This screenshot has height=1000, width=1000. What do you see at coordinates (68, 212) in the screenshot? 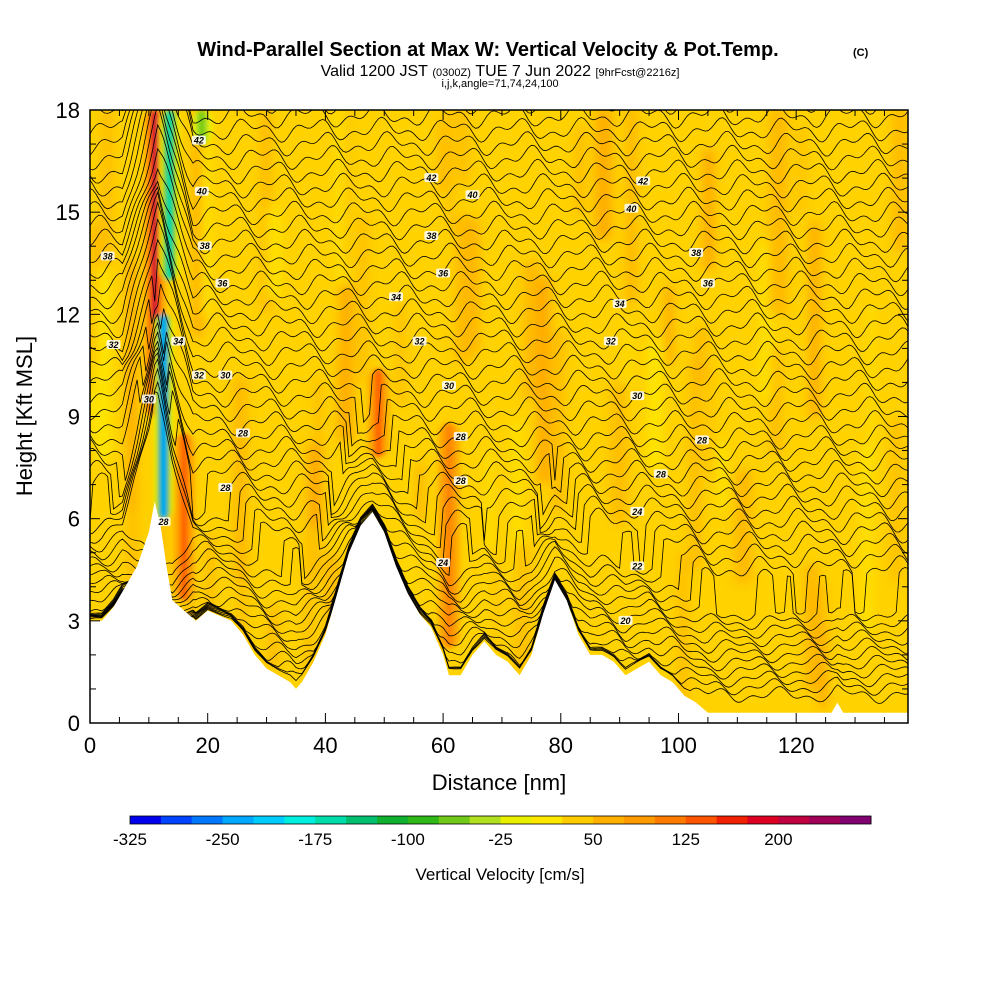
I see `y-tick-label: 15` at bounding box center [68, 212].